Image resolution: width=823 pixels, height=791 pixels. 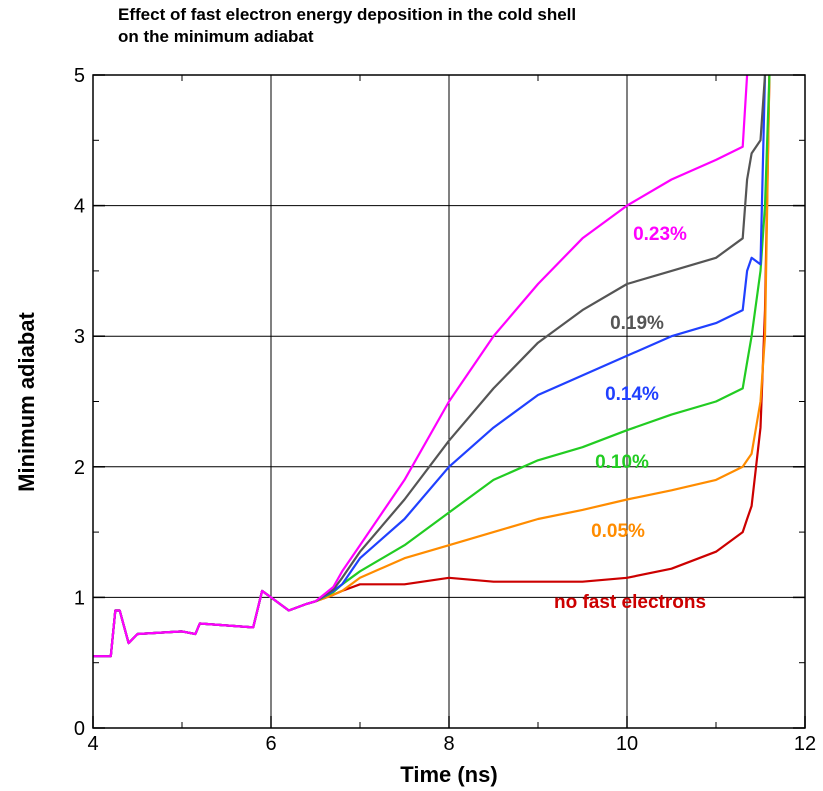 What do you see at coordinates (637, 323) in the screenshot?
I see `series-label: 0.19%` at bounding box center [637, 323].